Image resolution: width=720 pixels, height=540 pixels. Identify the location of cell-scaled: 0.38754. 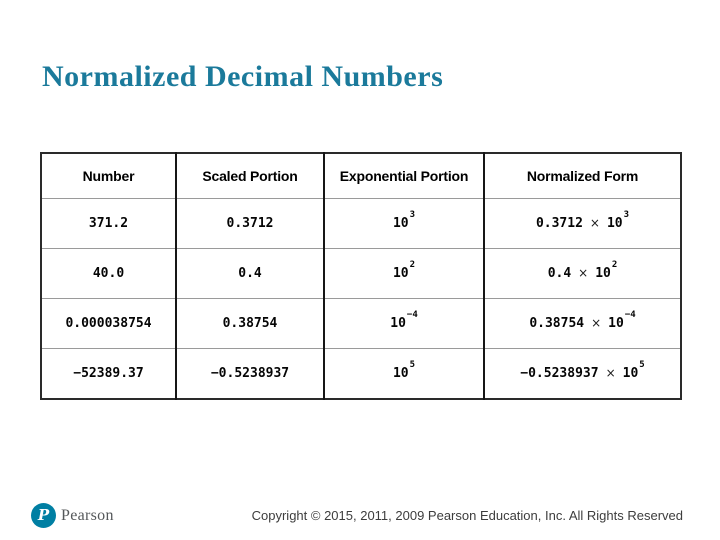
(249, 323).